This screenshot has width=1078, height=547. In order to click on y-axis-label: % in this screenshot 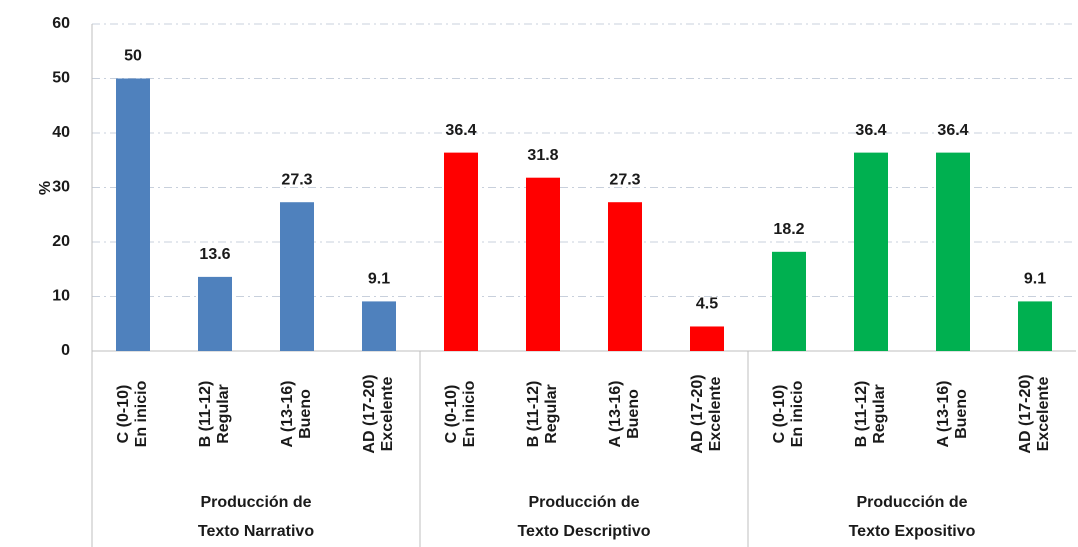, I will do `click(45, 188)`.